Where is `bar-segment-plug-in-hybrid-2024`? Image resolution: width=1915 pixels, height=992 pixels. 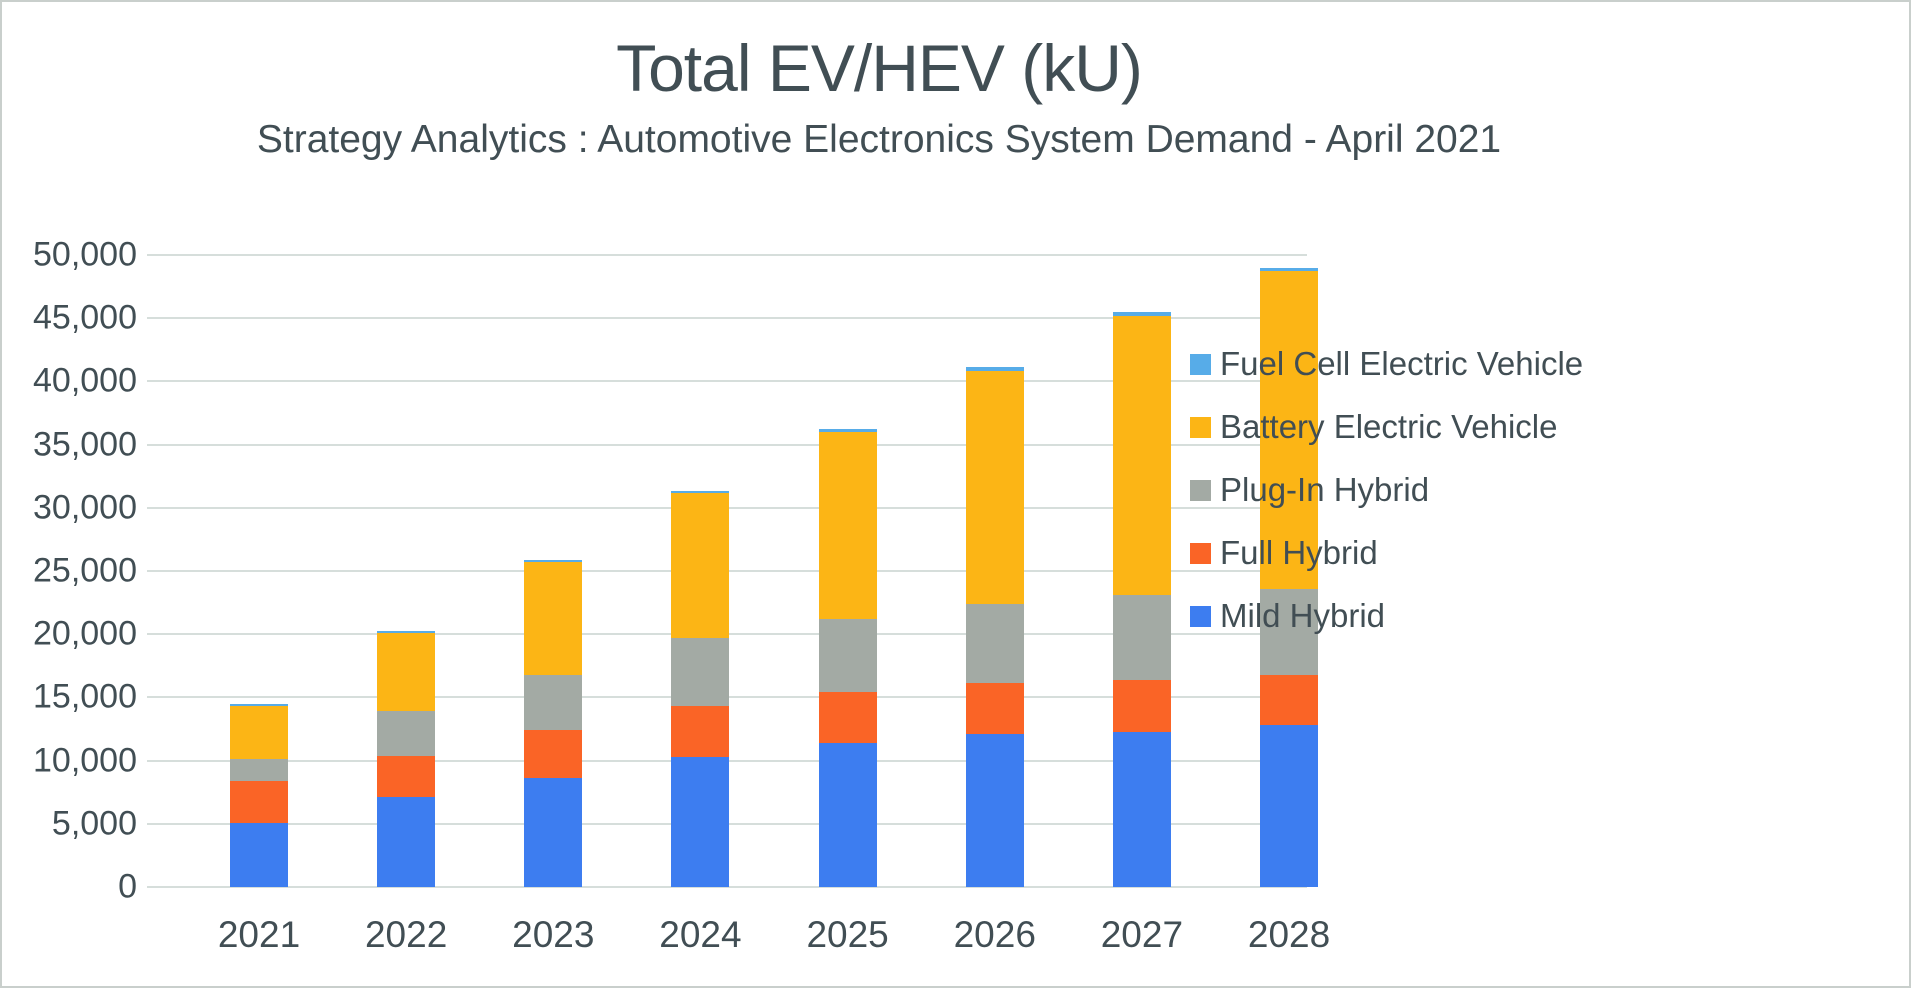
bar-segment-plug-in-hybrid-2024 is located at coordinates (700, 672).